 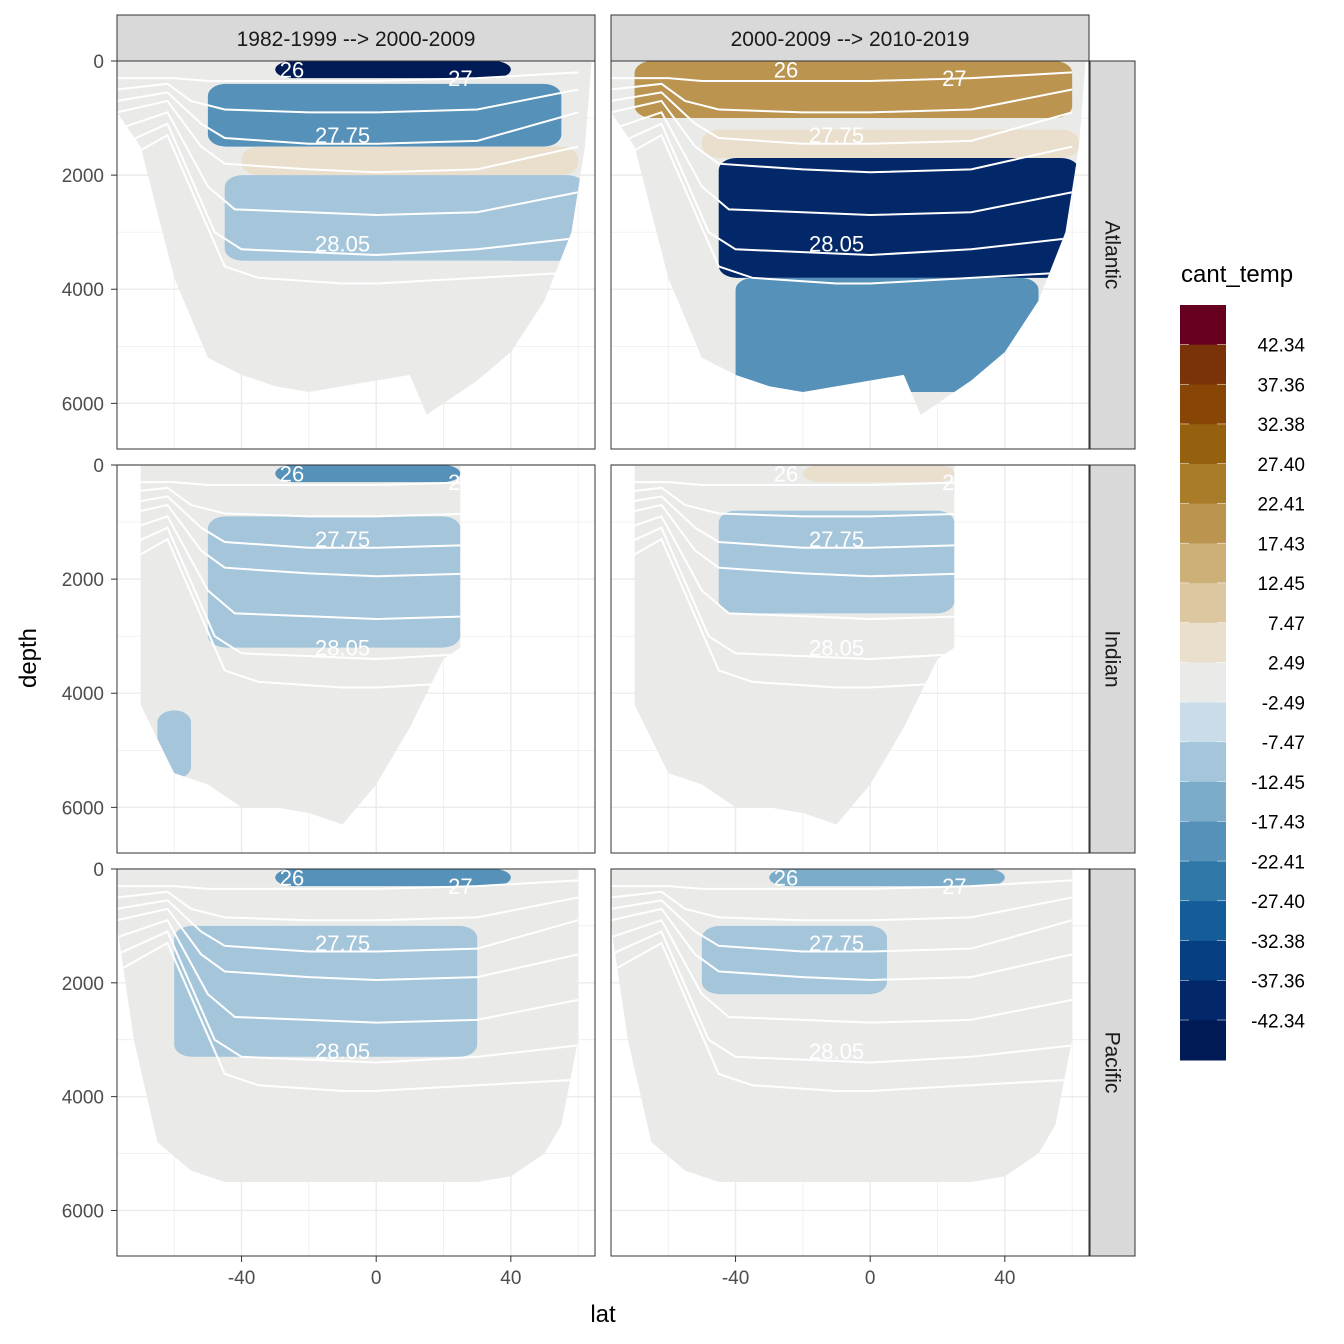 I want to click on row-strip-pacific: Pacific, so click(x=1112, y=1062).